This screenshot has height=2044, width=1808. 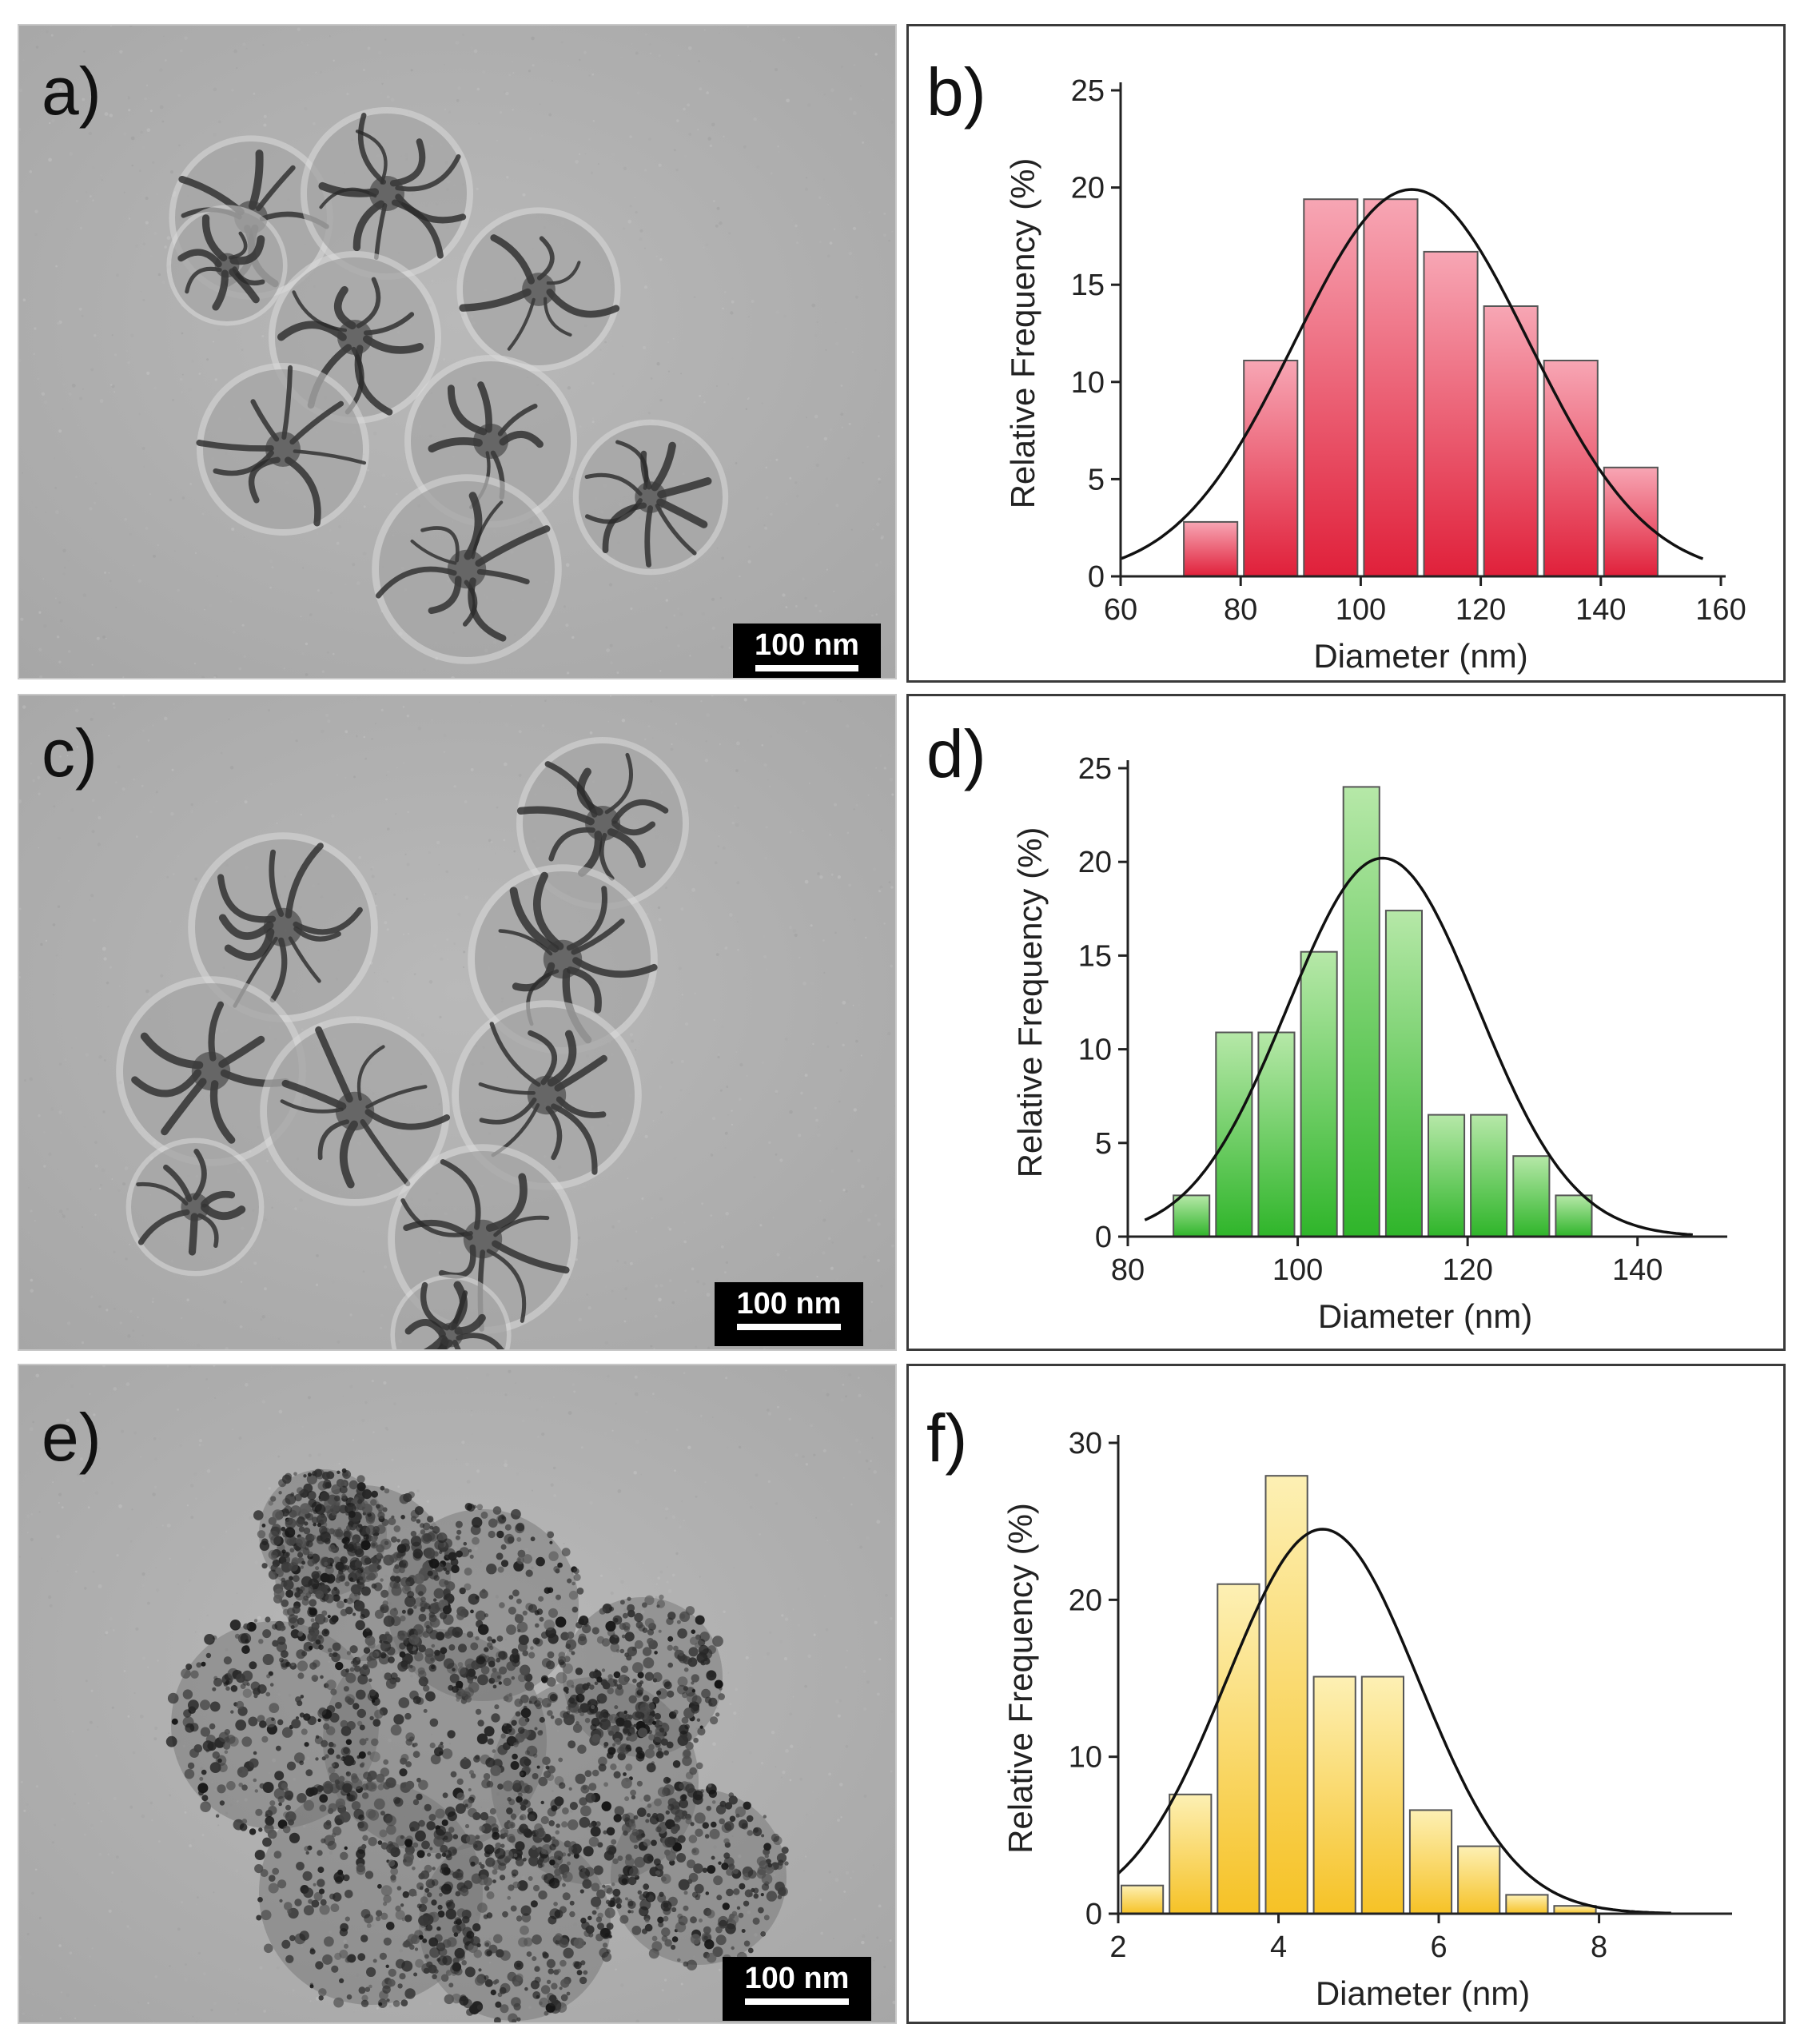 I want to click on x-tick-label: 4, so click(x=1279, y=1947).